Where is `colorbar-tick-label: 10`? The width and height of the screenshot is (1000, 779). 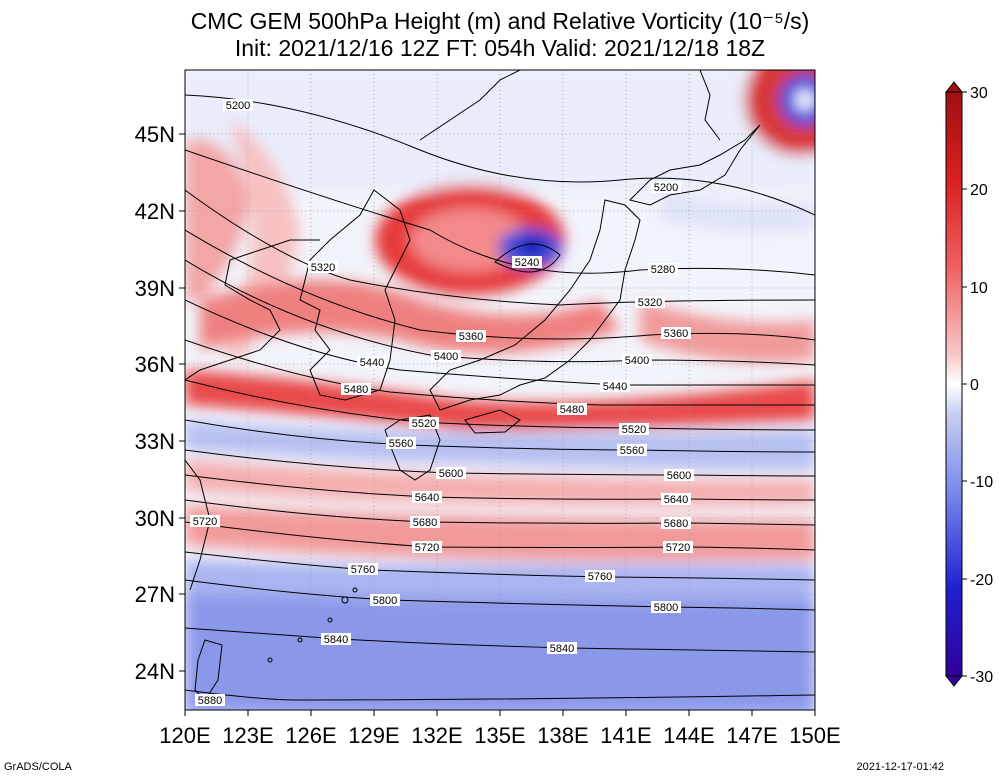
colorbar-tick-label: 10 is located at coordinates (979, 288).